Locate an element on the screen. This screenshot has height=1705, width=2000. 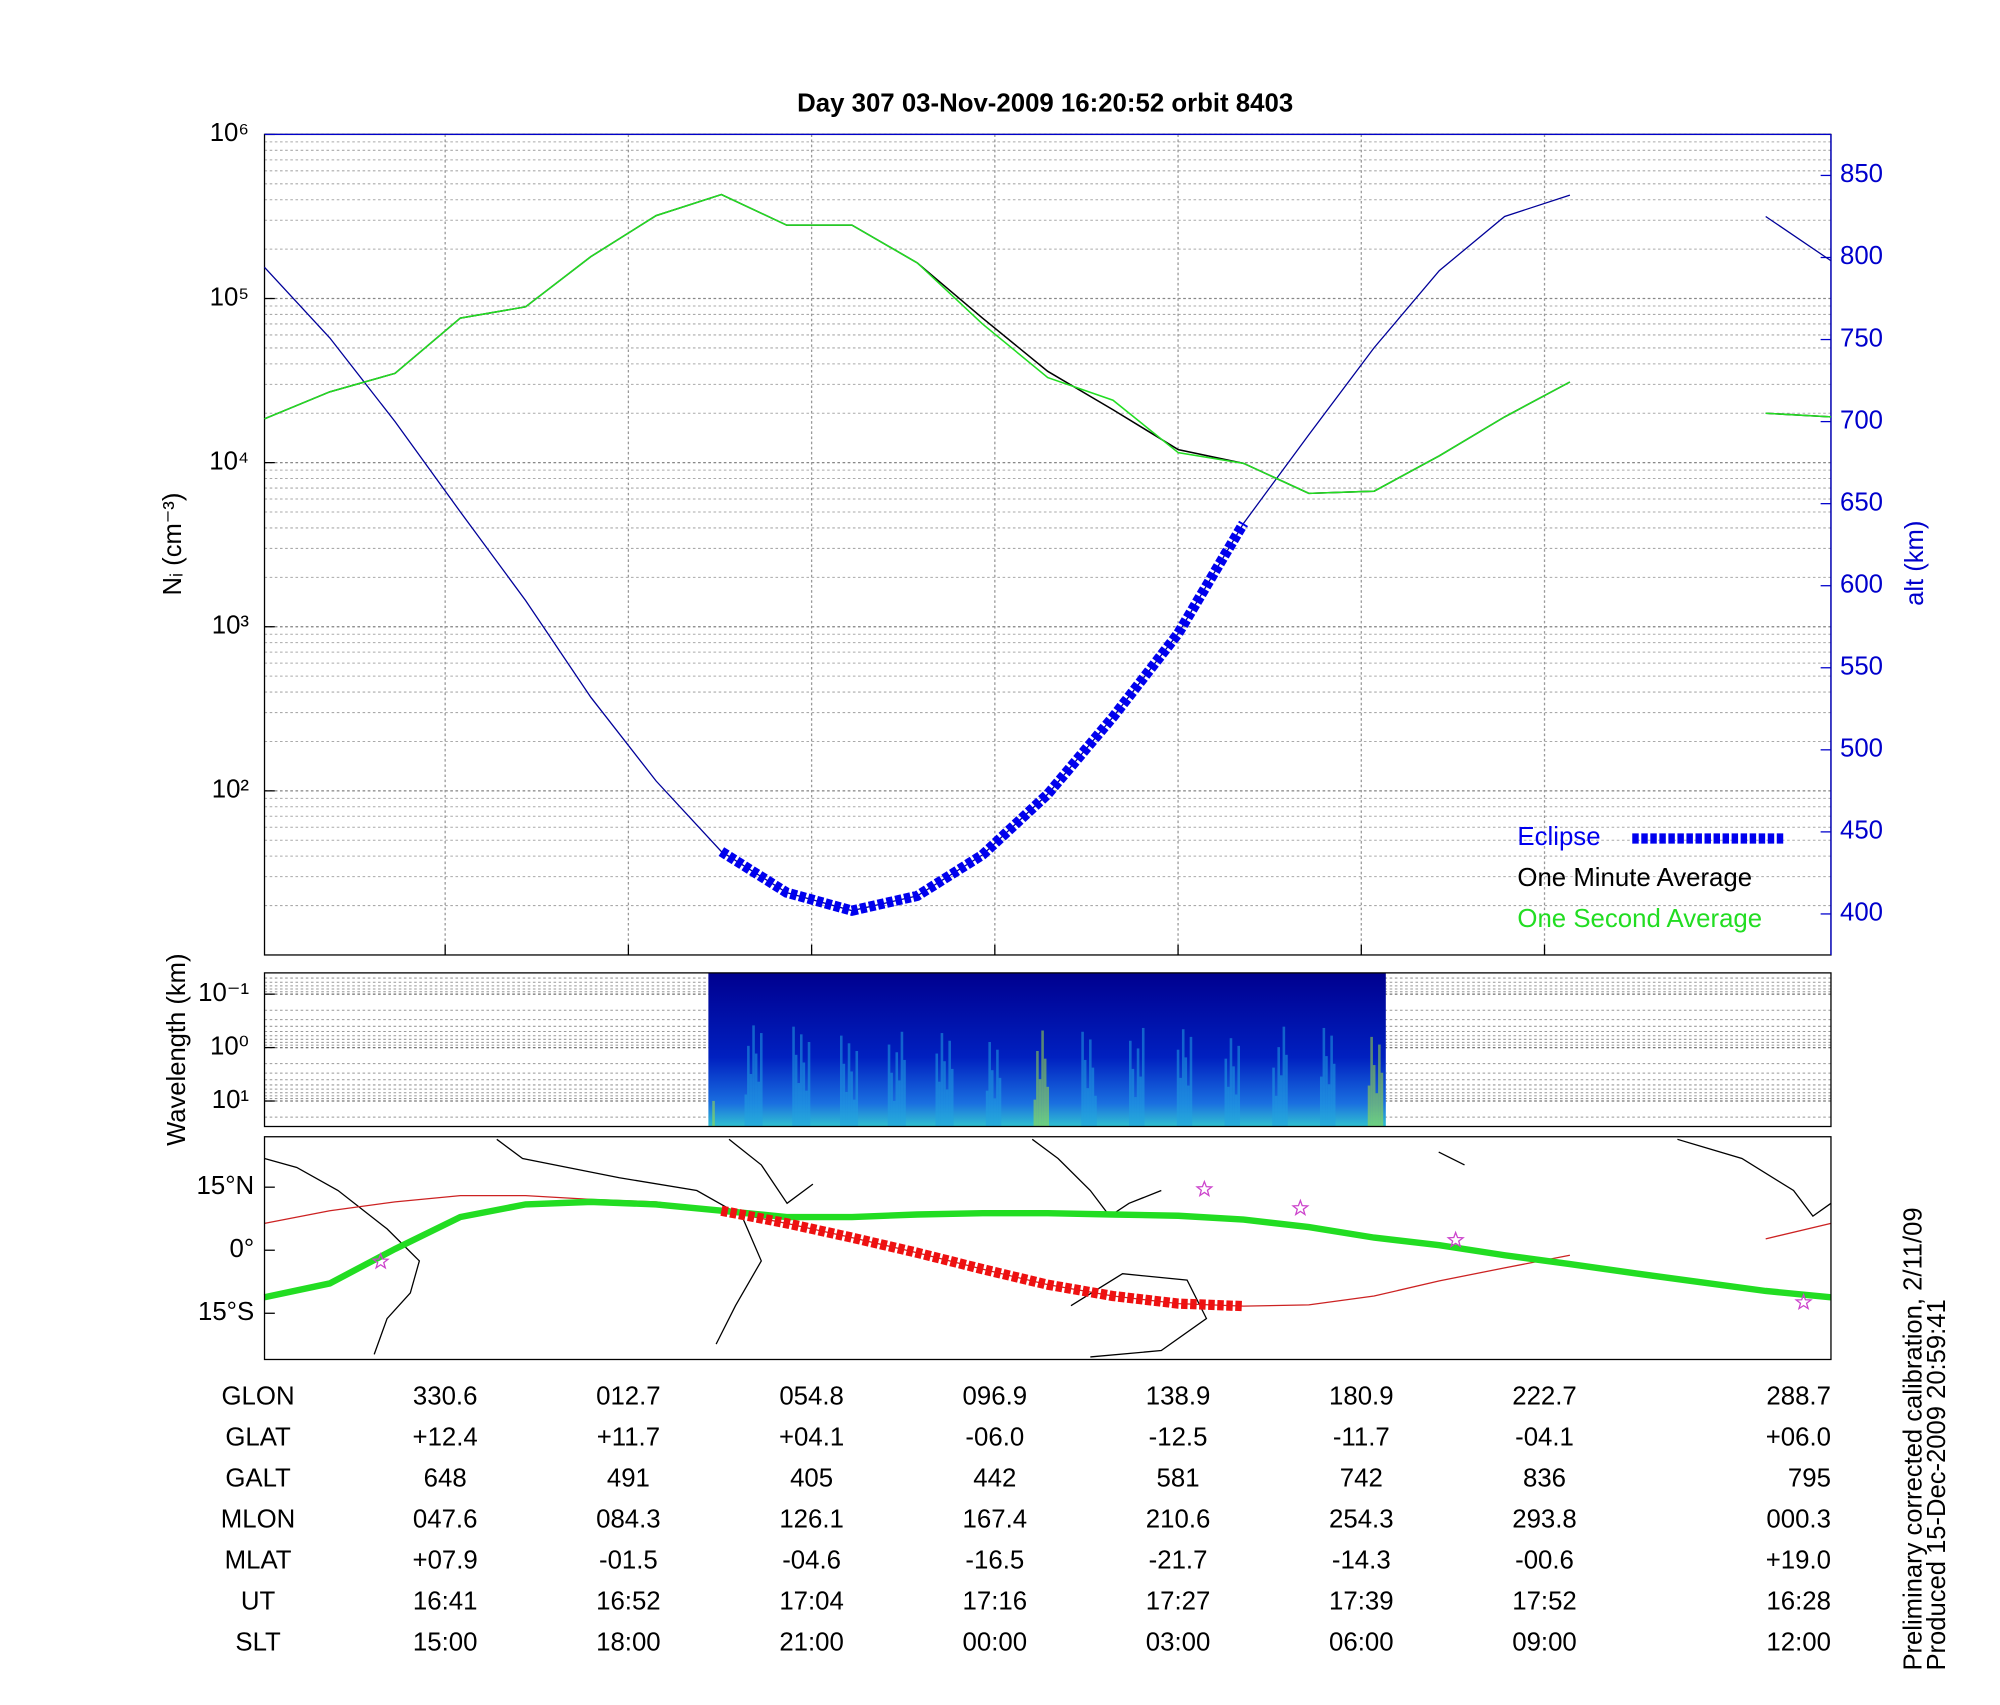
table-cell: 09:00 is located at coordinates (1544, 1643).